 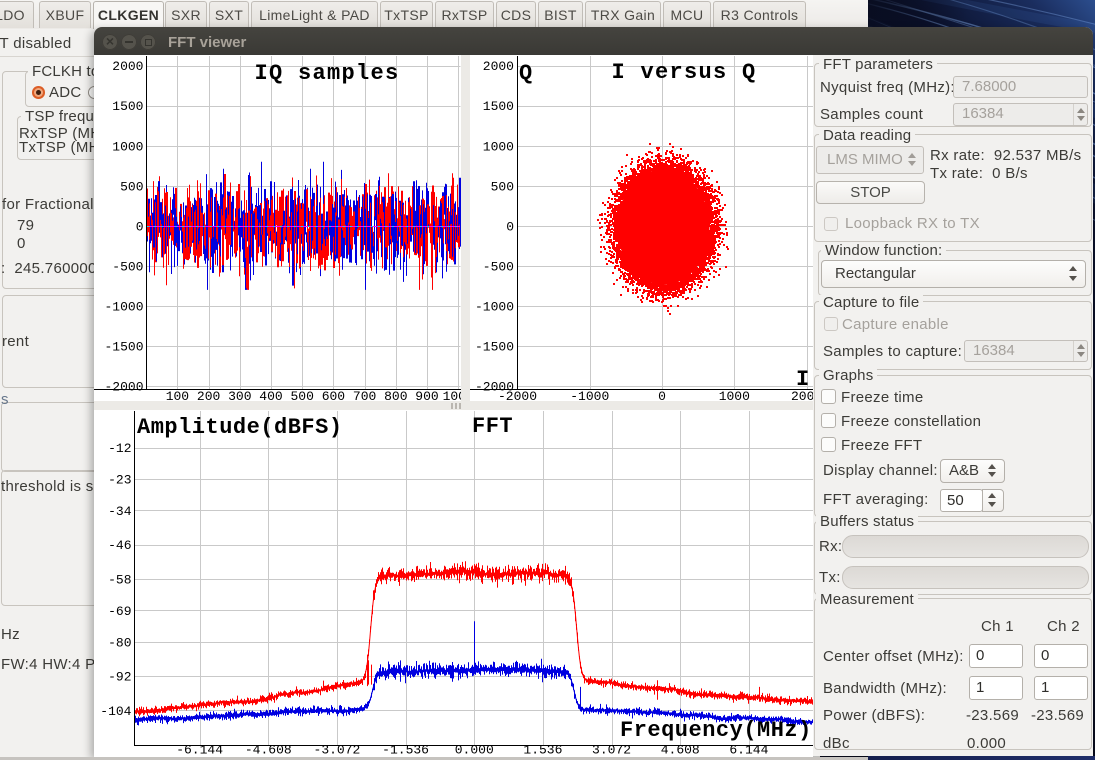 I want to click on svg-text: -34, so click(x=120, y=511).